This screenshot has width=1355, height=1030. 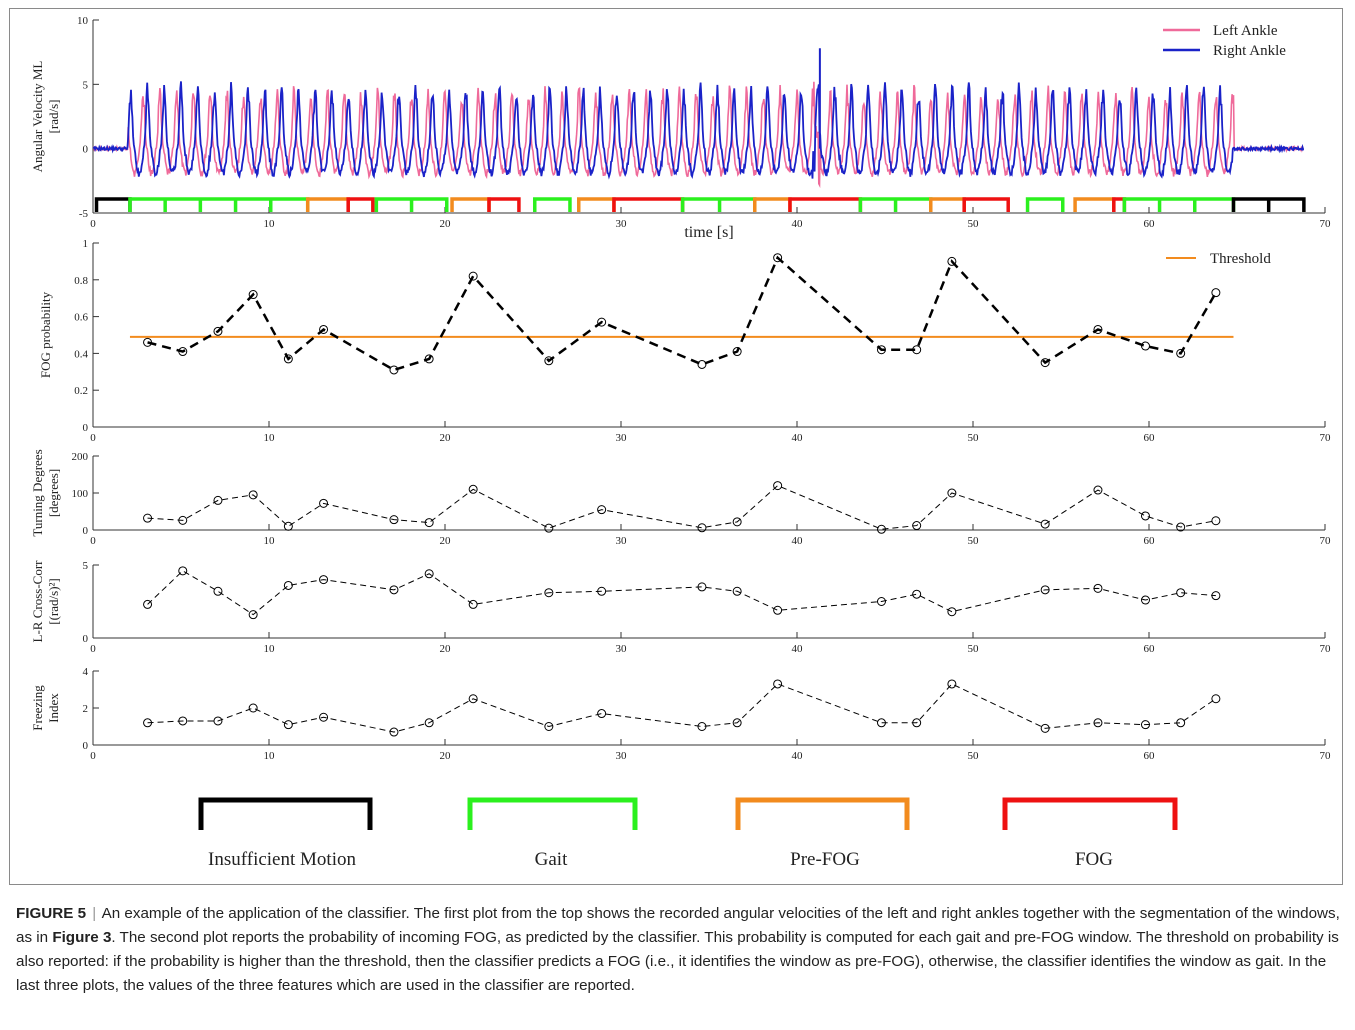 What do you see at coordinates (51, 913) in the screenshot?
I see `caption-label: FIGURE 5` at bounding box center [51, 913].